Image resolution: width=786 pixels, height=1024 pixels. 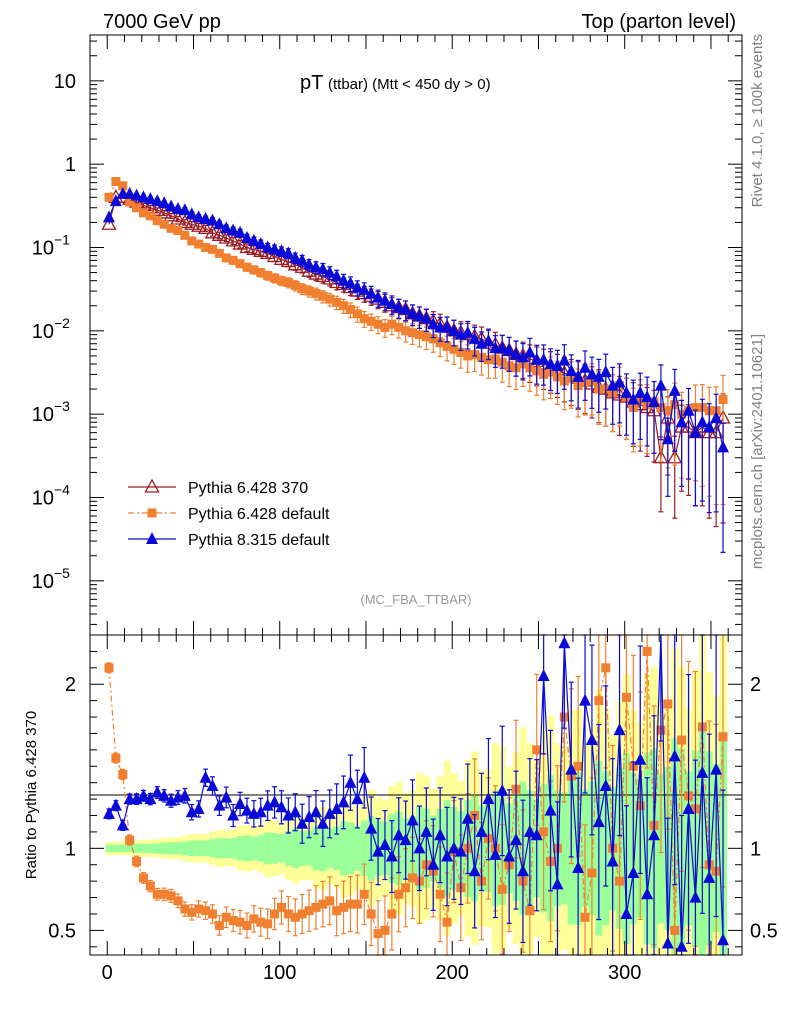 What do you see at coordinates (70, 165) in the screenshot?
I see `main-ytick-label: 1` at bounding box center [70, 165].